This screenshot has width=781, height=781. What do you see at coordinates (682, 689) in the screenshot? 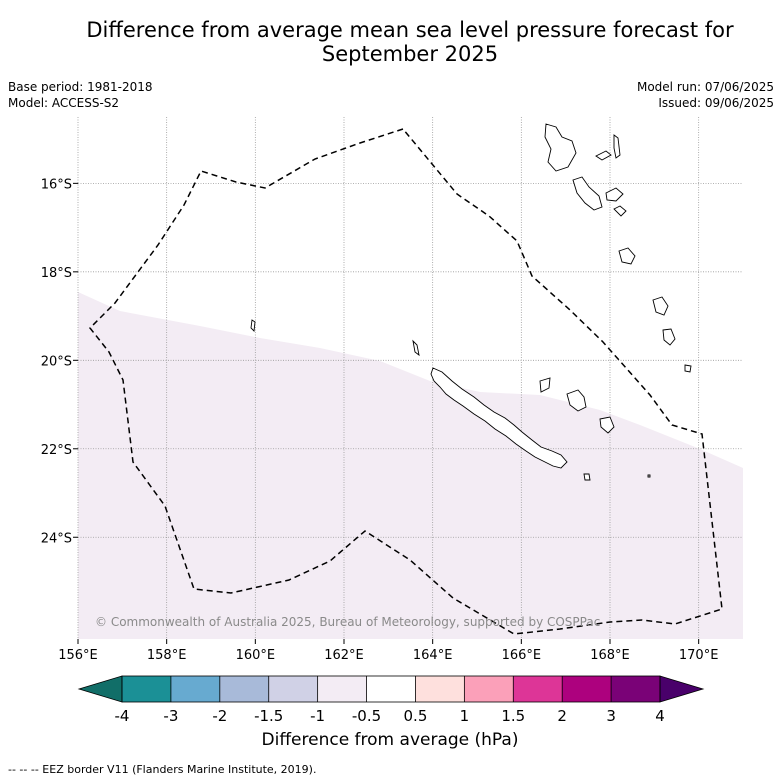
I see `colorbar-extend-high` at bounding box center [682, 689].